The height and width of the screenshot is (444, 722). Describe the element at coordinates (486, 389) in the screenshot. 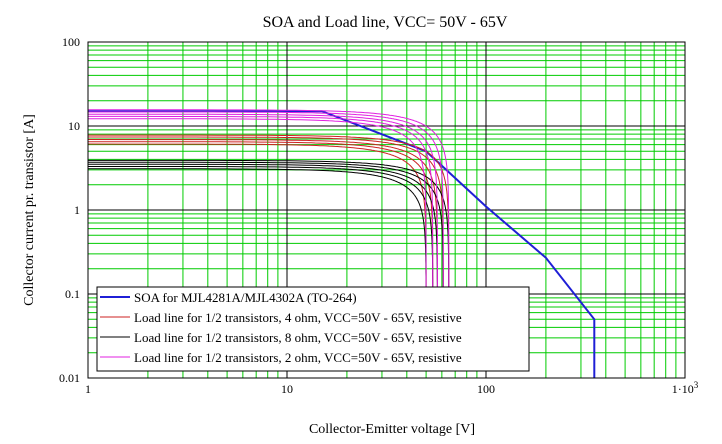

I see `x-tick-label: 100` at that location.